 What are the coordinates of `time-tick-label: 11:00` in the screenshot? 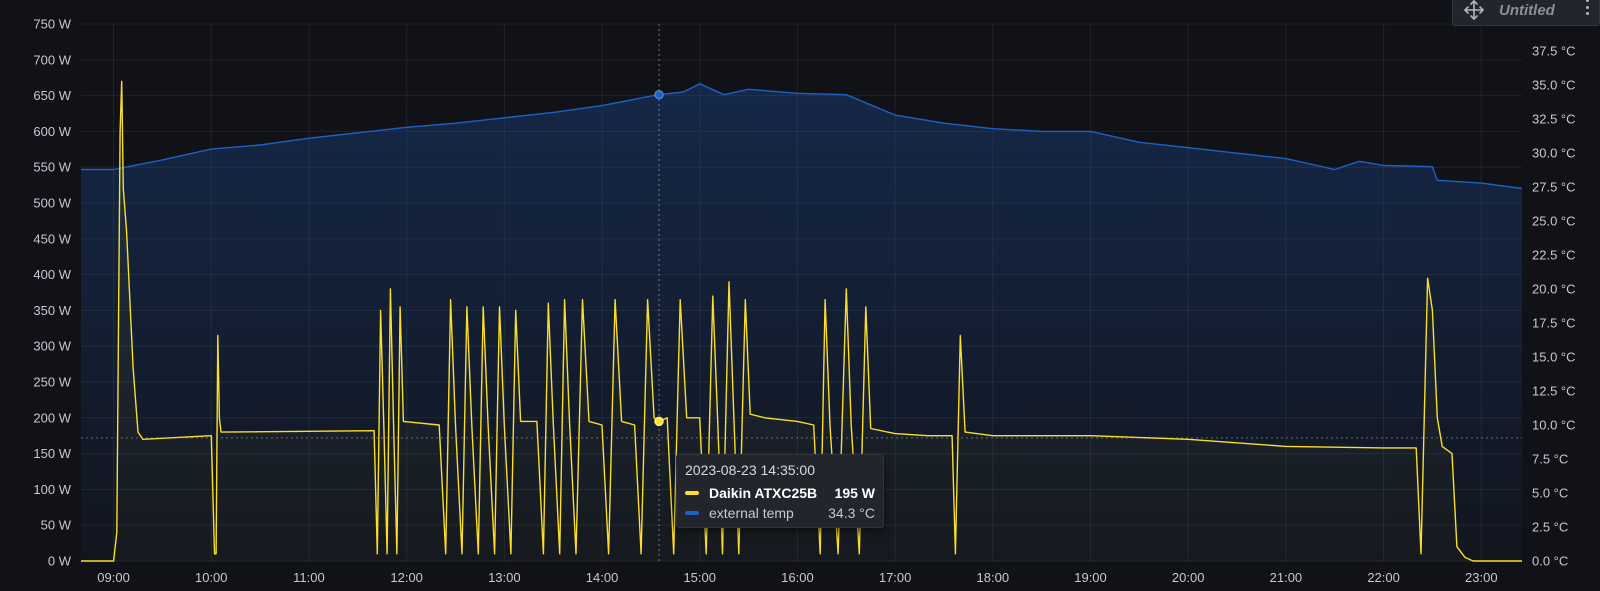 It's located at (309, 577).